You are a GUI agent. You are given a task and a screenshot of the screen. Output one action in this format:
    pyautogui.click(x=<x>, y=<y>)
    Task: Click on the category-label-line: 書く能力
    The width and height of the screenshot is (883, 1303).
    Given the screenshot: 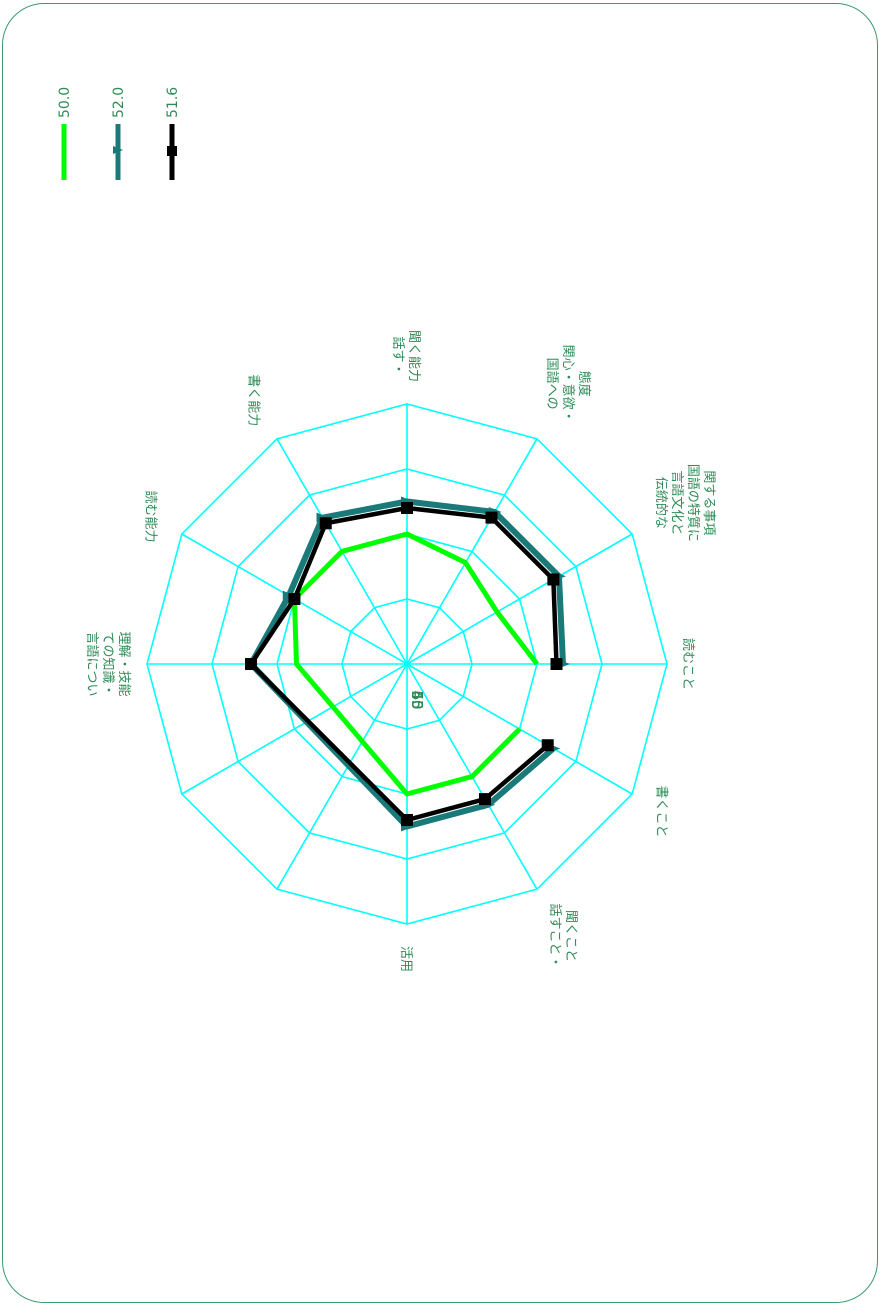 What is the action you would take?
    pyautogui.click(x=253, y=400)
    